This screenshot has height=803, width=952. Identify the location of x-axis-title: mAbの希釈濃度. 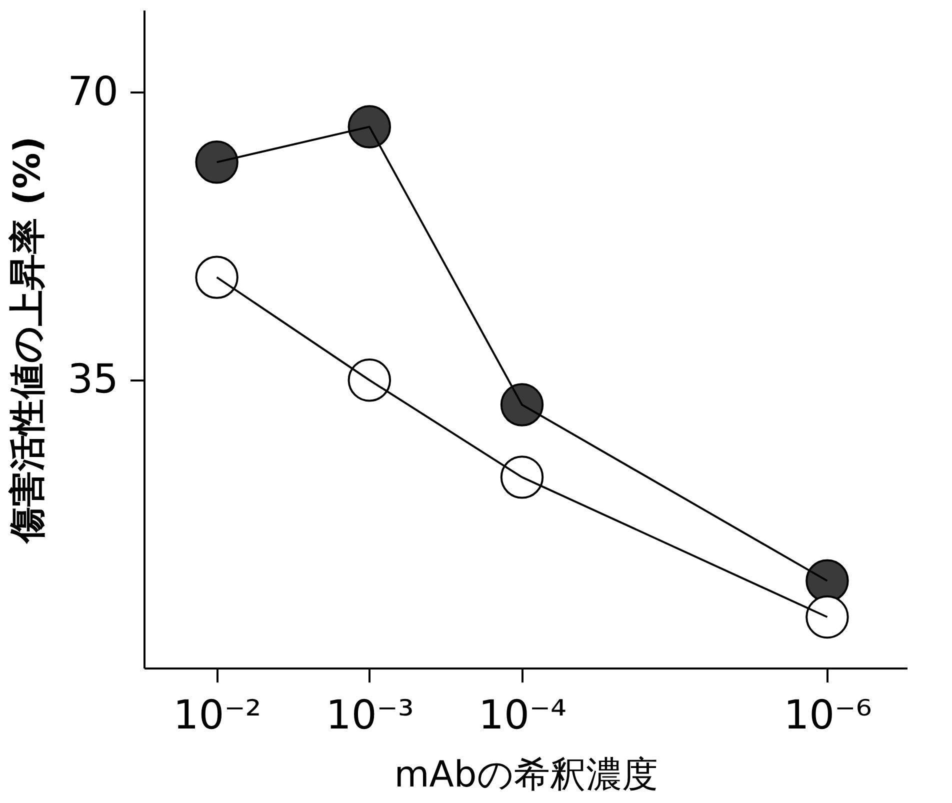
(526, 775).